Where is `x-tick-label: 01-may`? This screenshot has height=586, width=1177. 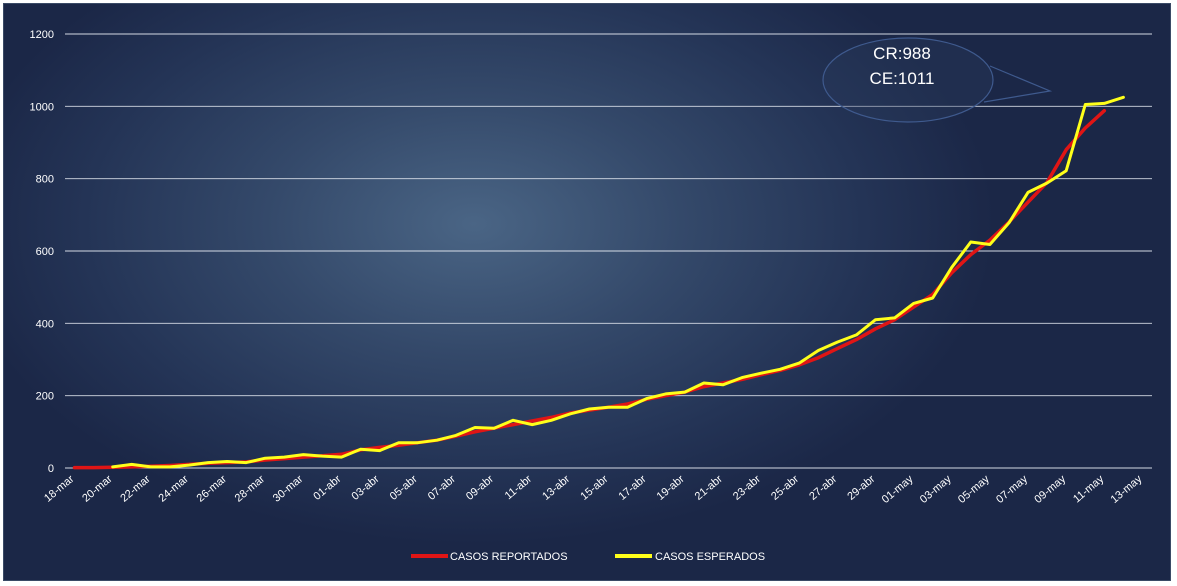 x-tick-label: 01-may is located at coordinates (898, 489).